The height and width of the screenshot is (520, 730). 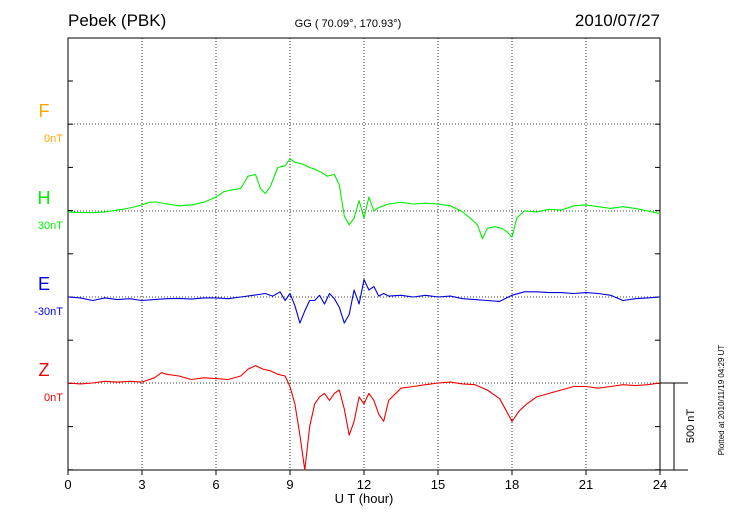 What do you see at coordinates (721, 400) in the screenshot?
I see `plotted-at-note: Plotted at 2010/11/19 04:29 UT` at bounding box center [721, 400].